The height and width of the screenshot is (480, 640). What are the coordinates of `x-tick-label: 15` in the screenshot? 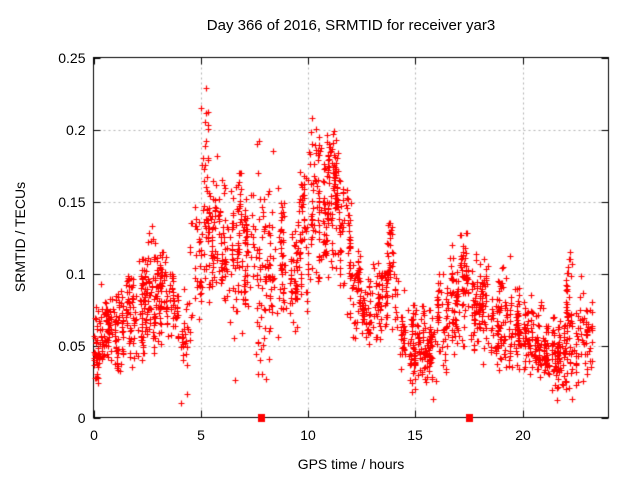 It's located at (415, 435).